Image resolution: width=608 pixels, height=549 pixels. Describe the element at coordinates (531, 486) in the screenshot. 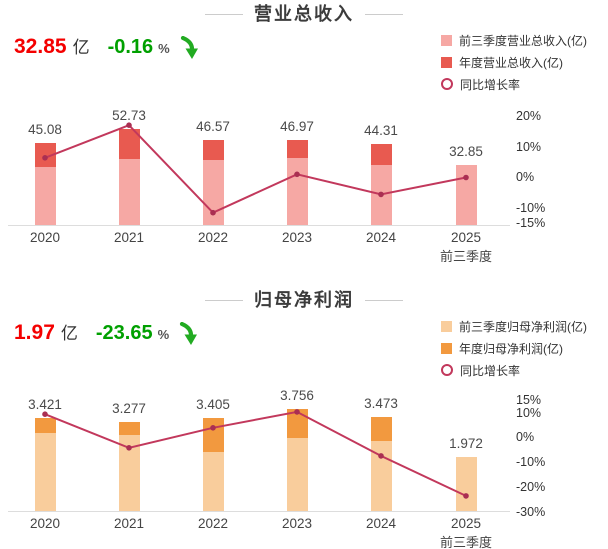

I see `y-axis-tick-label: -20%` at that location.